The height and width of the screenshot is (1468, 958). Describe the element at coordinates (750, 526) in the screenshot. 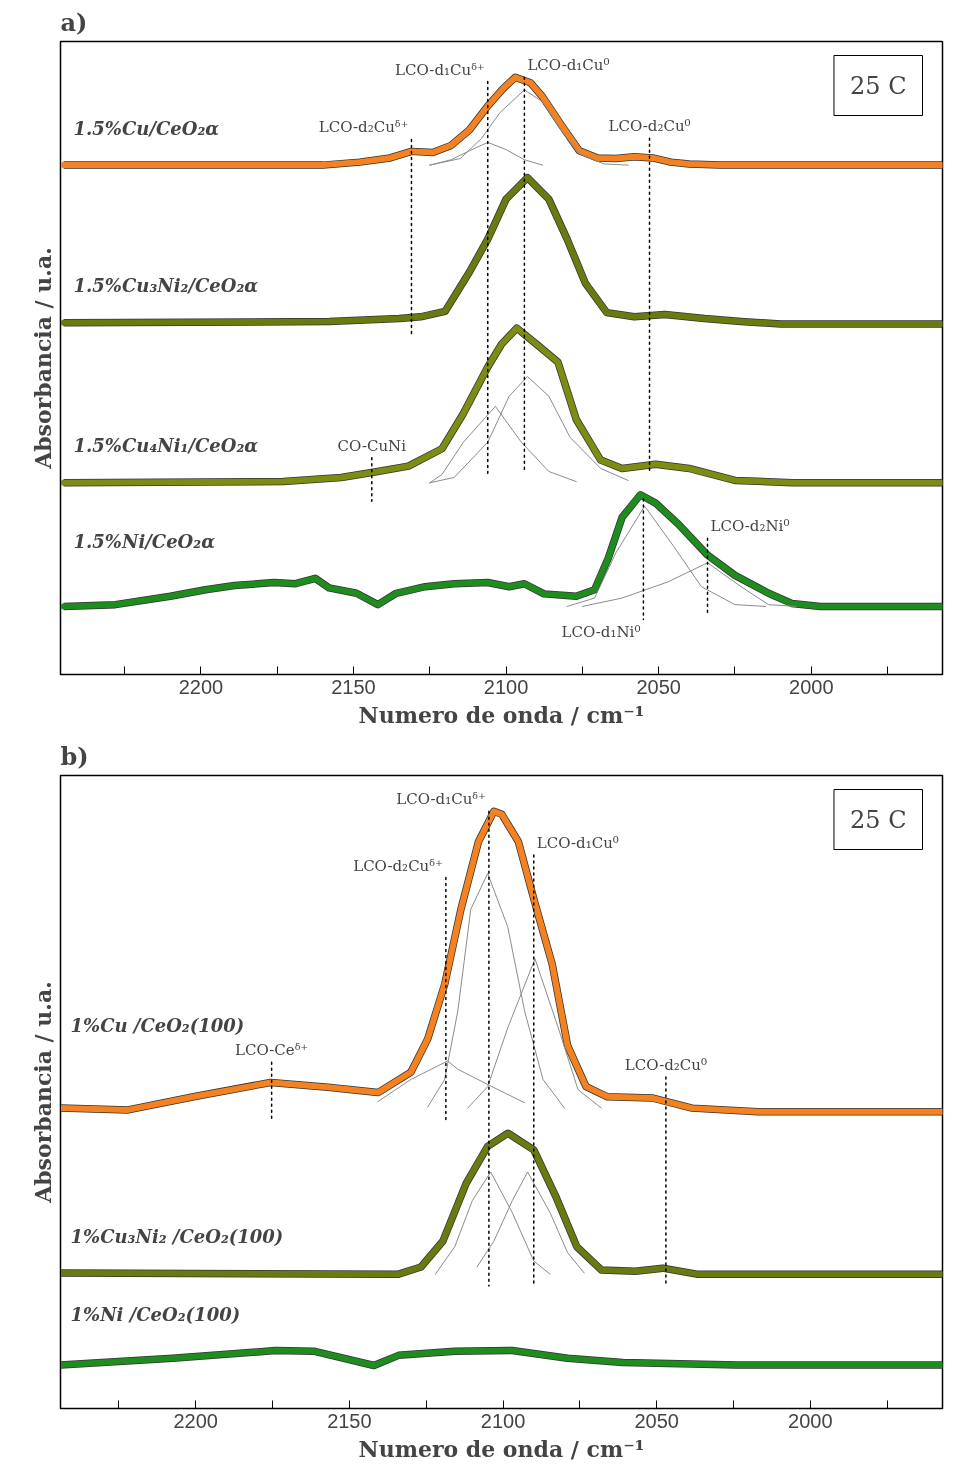

I see `annotation: LCO-d₂Ni⁰` at that location.